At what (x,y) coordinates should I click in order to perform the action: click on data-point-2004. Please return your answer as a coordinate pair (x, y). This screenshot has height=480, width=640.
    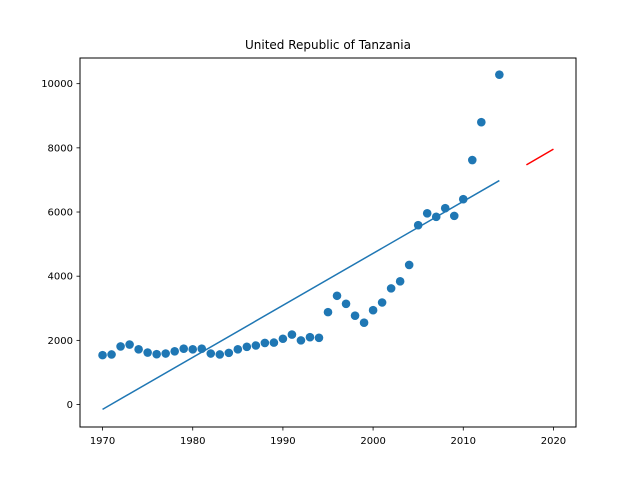
    Looking at the image, I should click on (409, 265).